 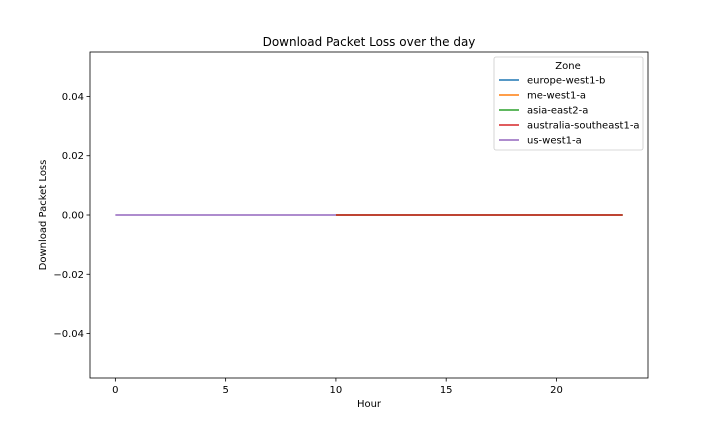 I want to click on legend-label-australia-southeast1-a: australia-southeast1-a, so click(x=583, y=126).